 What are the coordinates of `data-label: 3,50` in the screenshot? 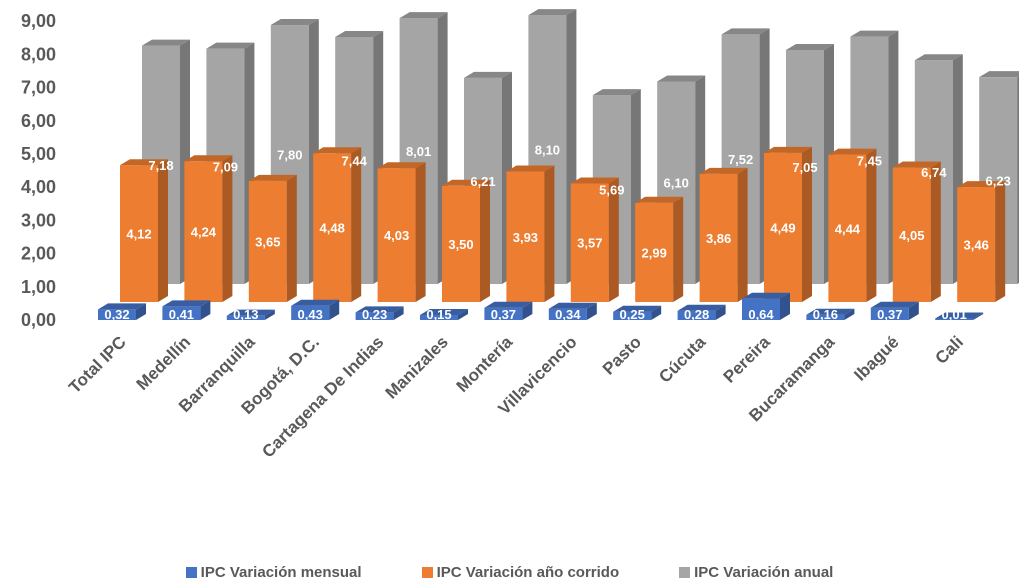 It's located at (460, 244).